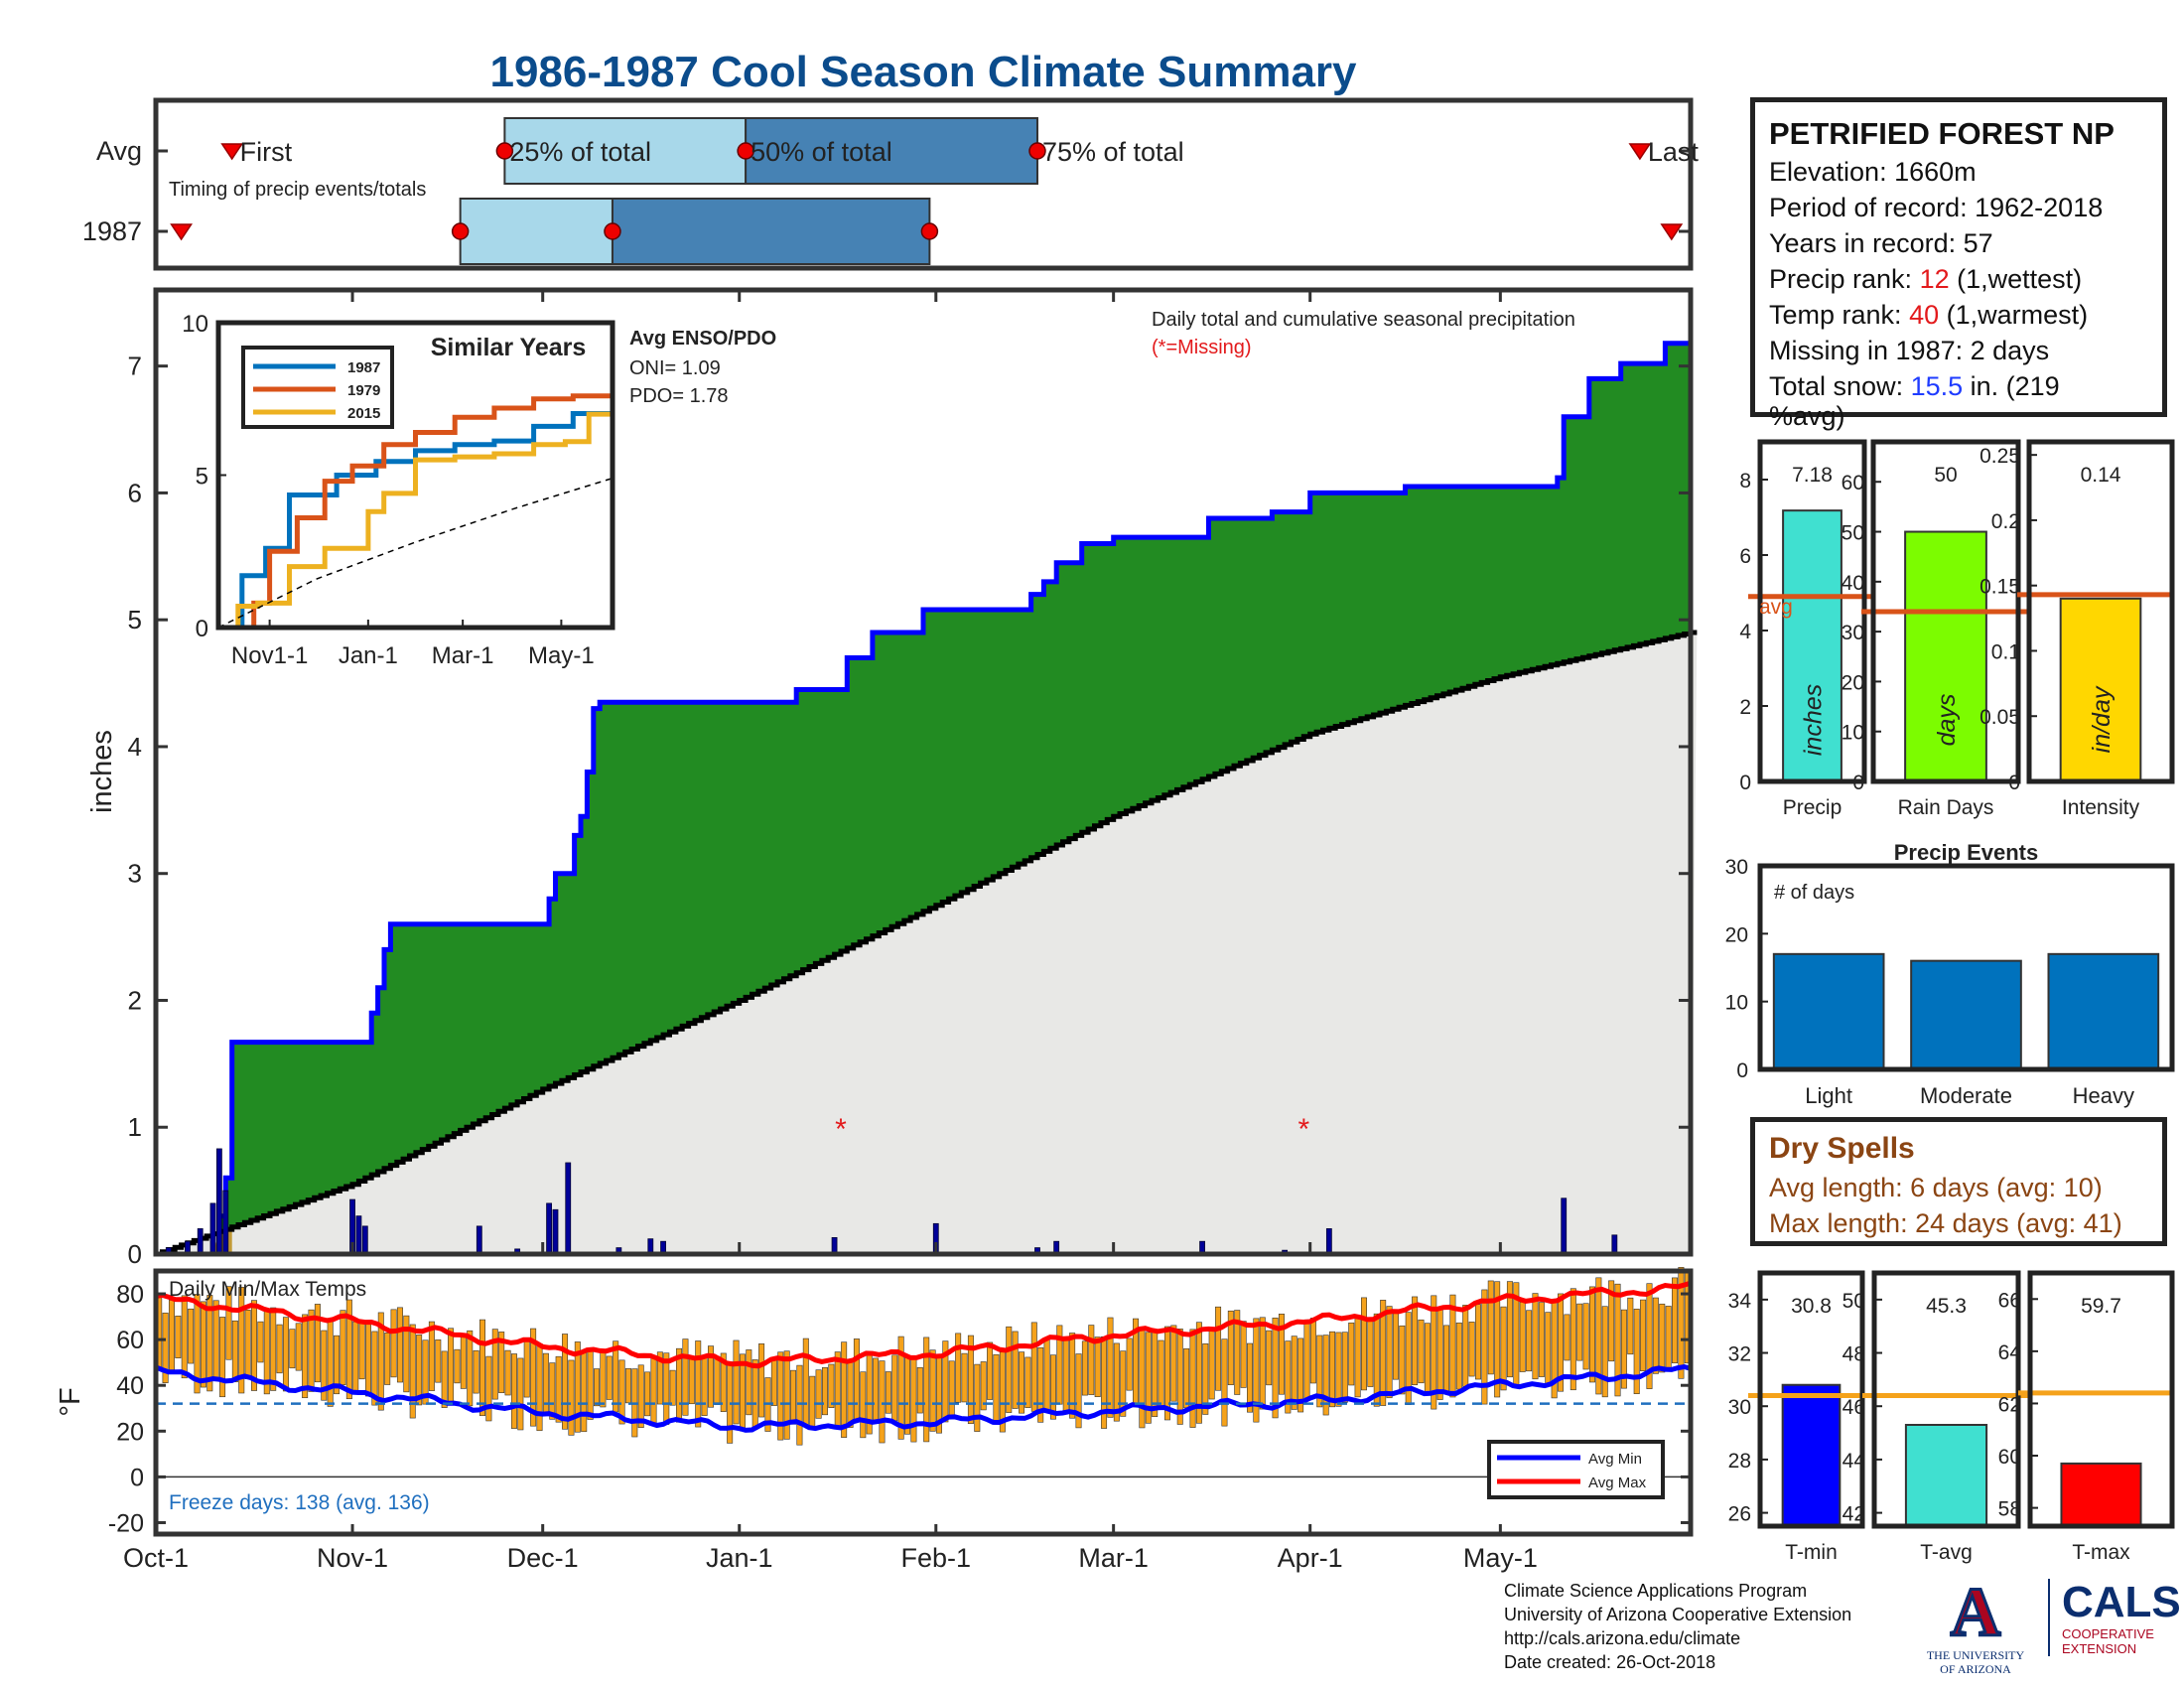 The height and width of the screenshot is (1688, 2184). What do you see at coordinates (1854, 1514) in the screenshot?
I see `t-avg-y-tick-label: 42` at bounding box center [1854, 1514].